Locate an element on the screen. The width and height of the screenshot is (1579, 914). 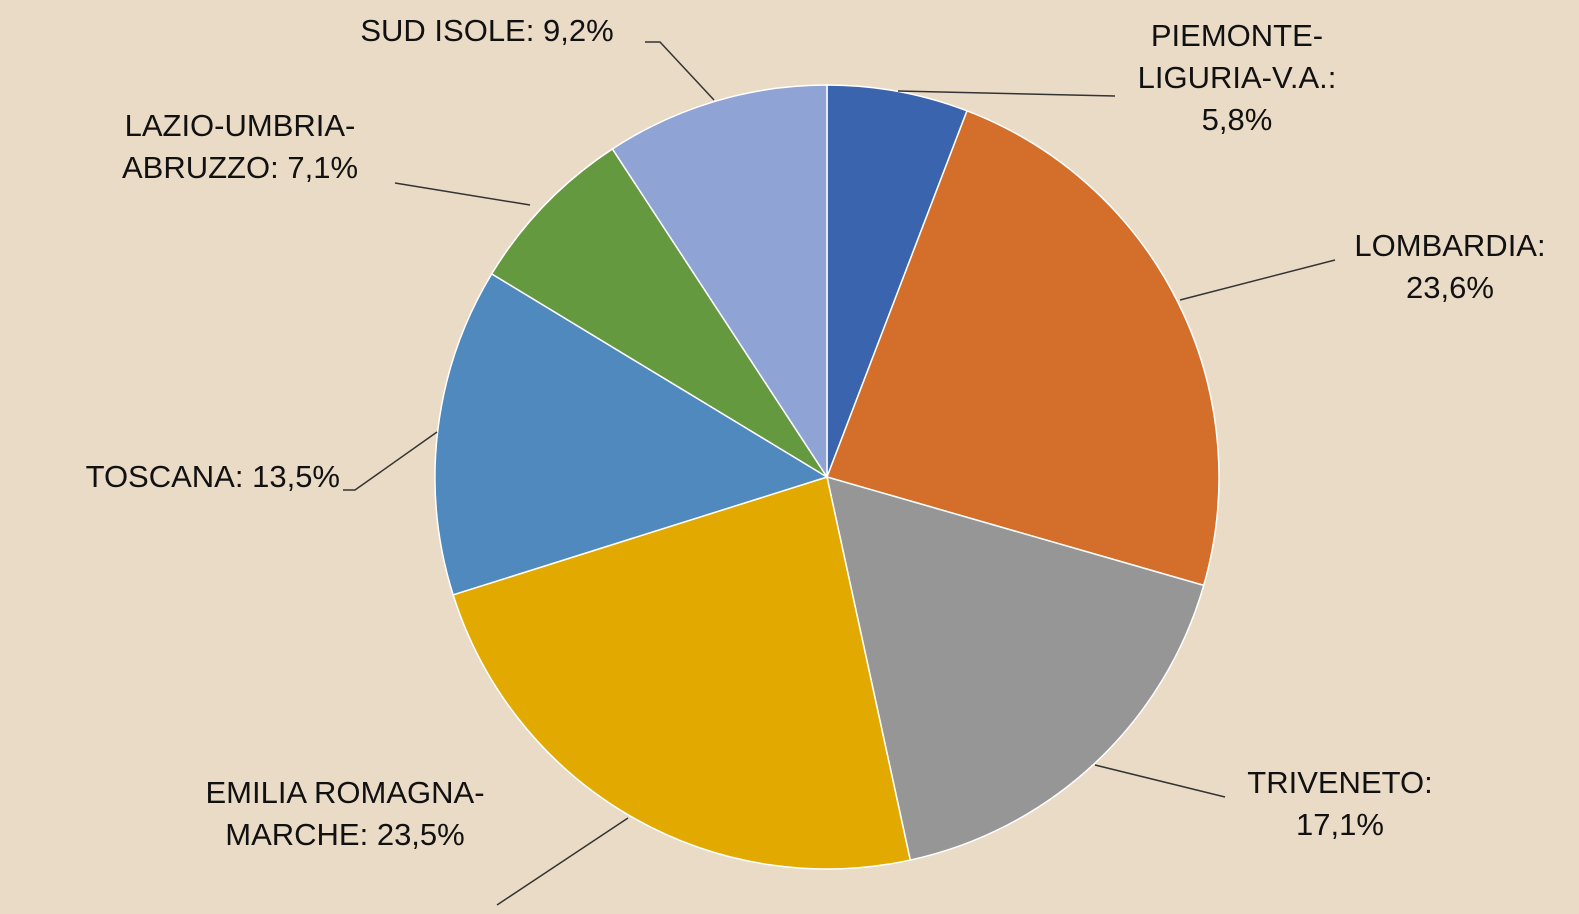
category-label: SUD ISOLE: is located at coordinates (447, 30).